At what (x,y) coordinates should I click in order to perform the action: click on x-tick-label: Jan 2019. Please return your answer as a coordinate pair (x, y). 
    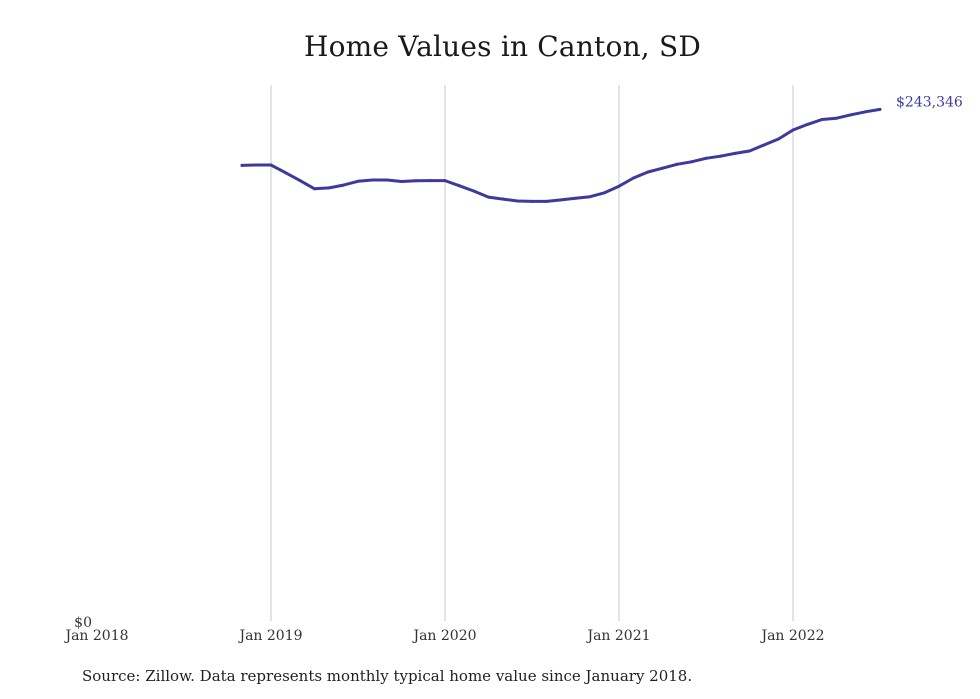
    Looking at the image, I should click on (269, 636).